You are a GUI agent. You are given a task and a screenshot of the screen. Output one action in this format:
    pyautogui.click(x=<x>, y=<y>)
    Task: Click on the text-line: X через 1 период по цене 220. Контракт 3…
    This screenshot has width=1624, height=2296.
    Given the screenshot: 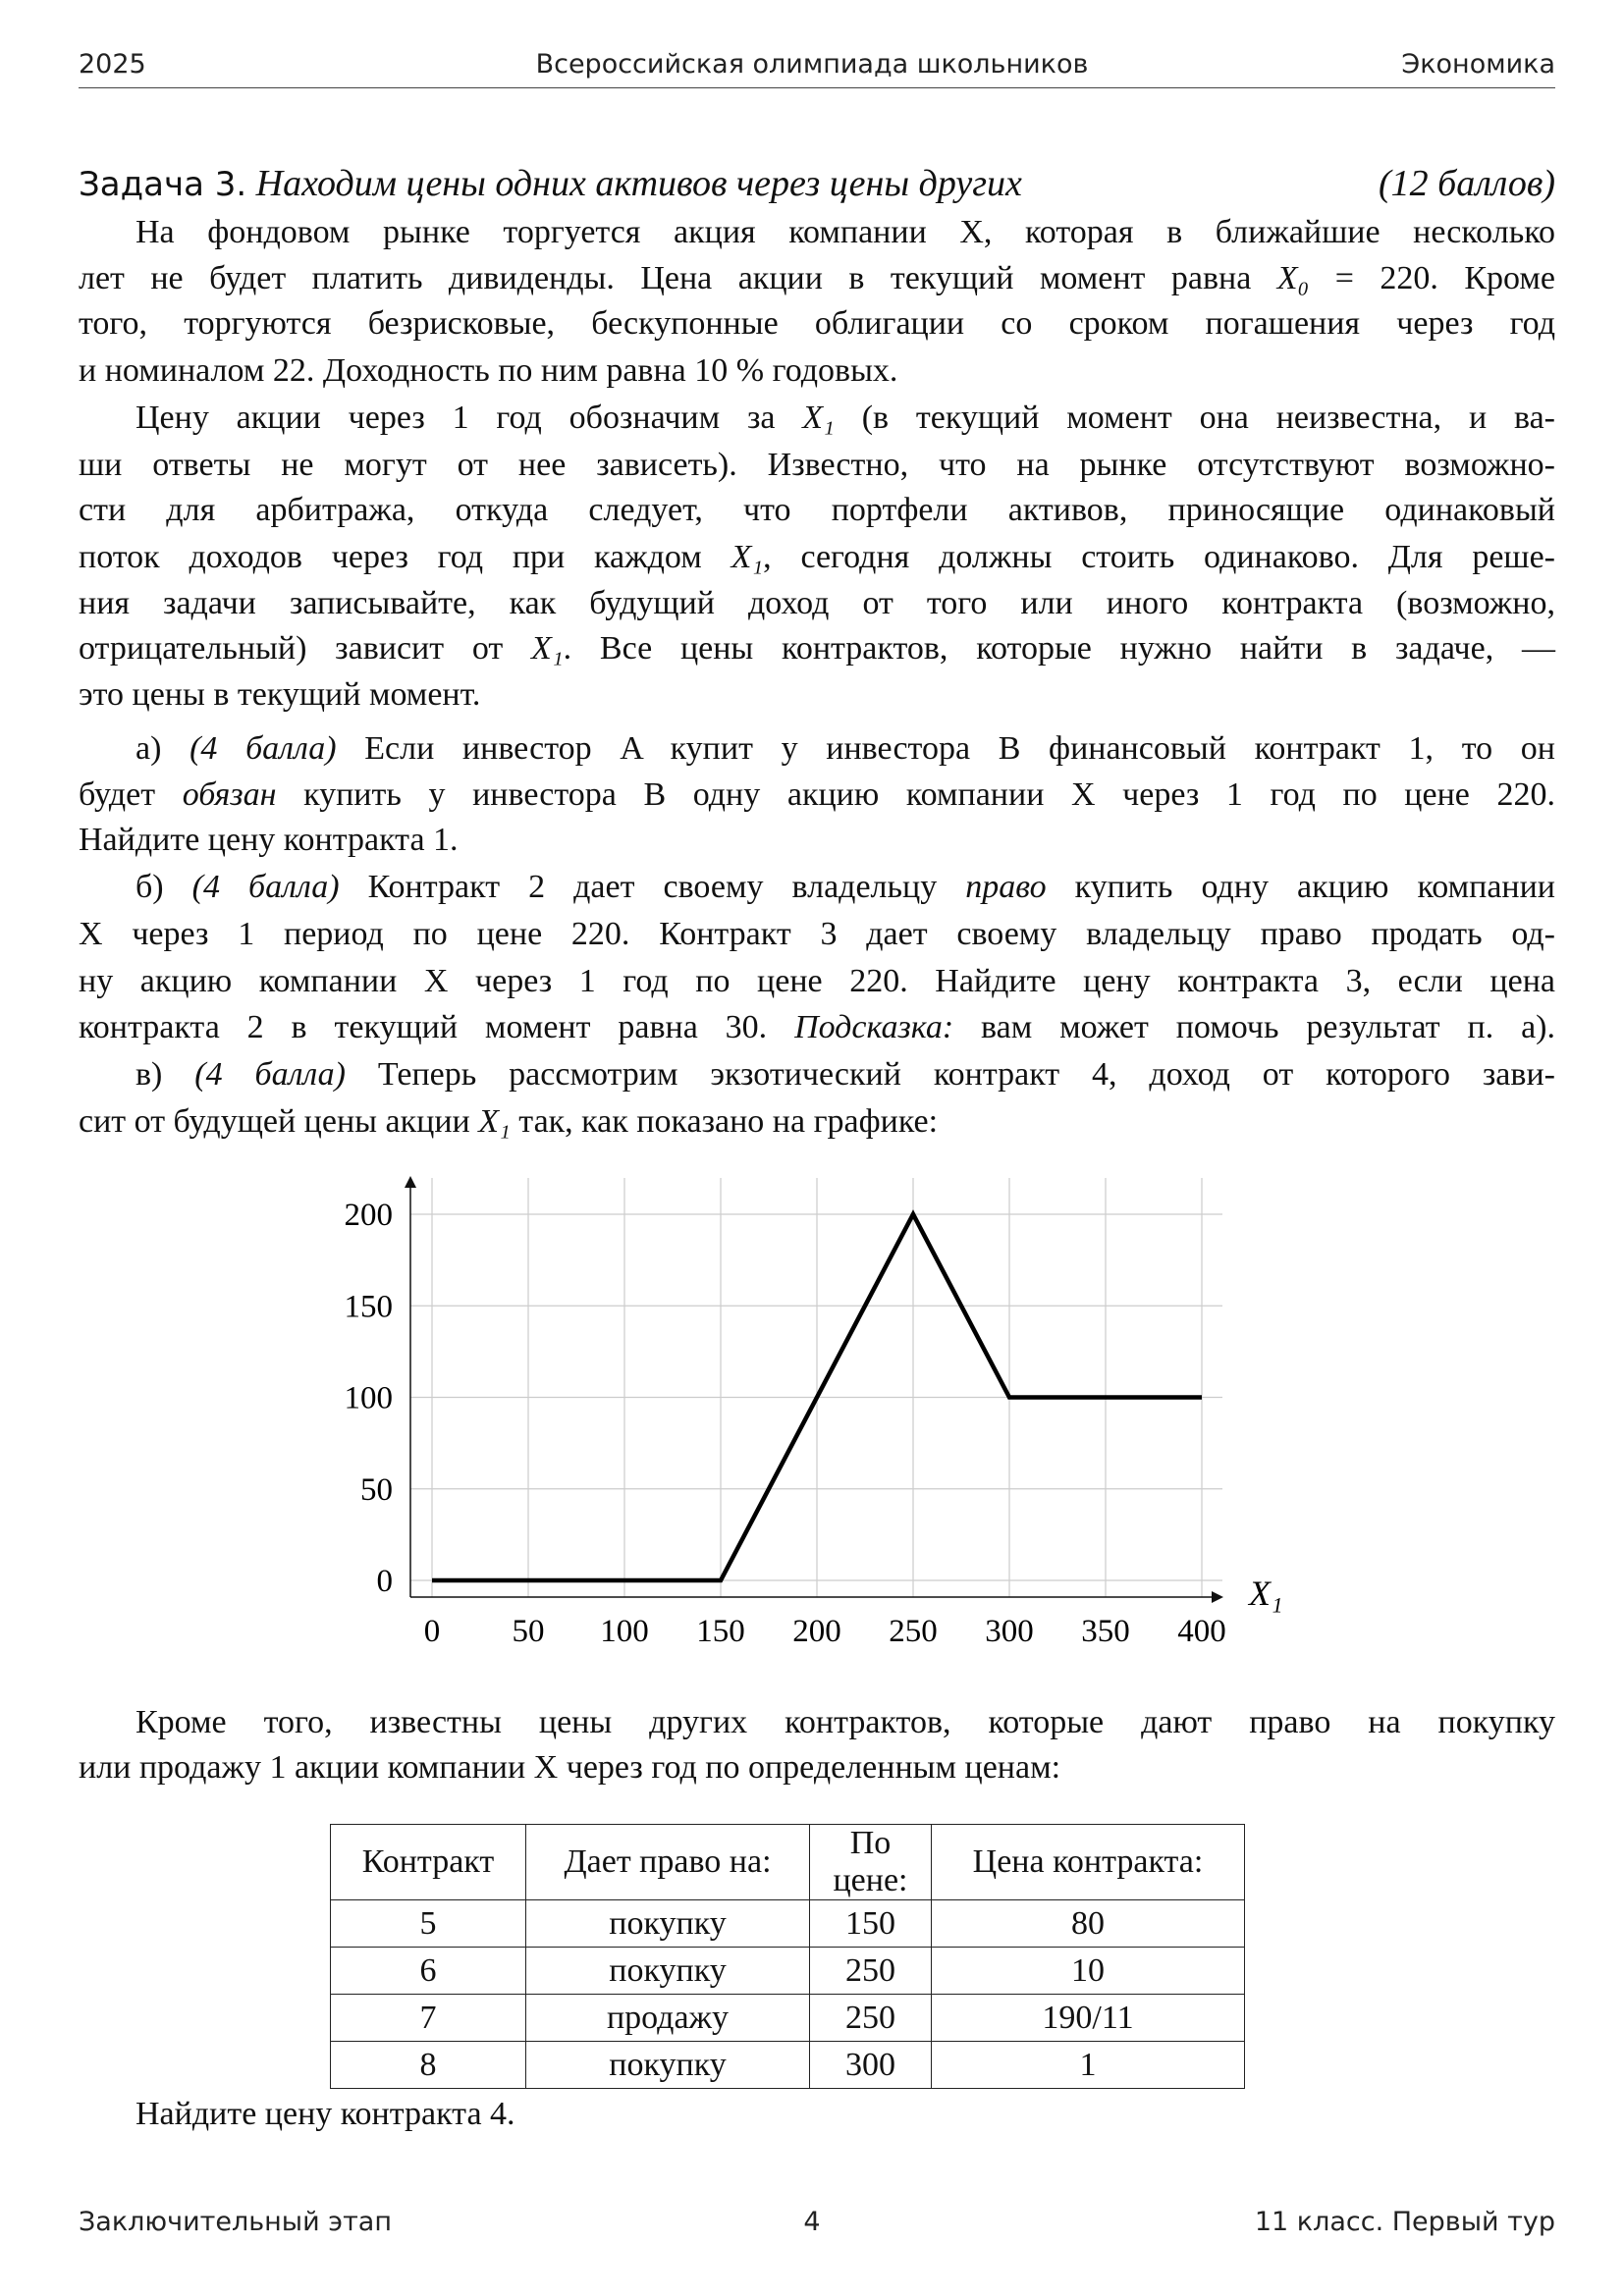 What is the action you would take?
    pyautogui.click(x=817, y=934)
    